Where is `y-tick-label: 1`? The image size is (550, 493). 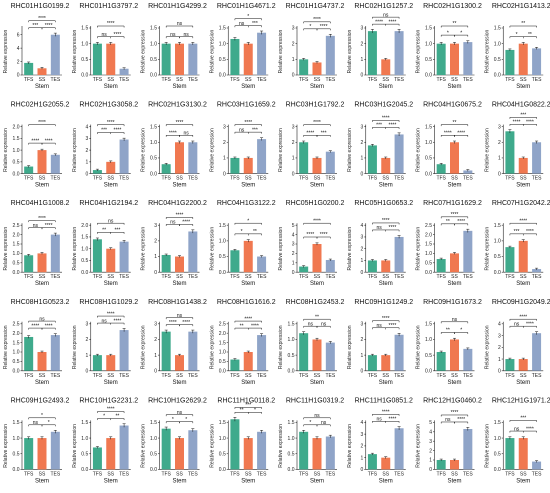
y-tick-label: 1 is located at coordinates (361, 60).